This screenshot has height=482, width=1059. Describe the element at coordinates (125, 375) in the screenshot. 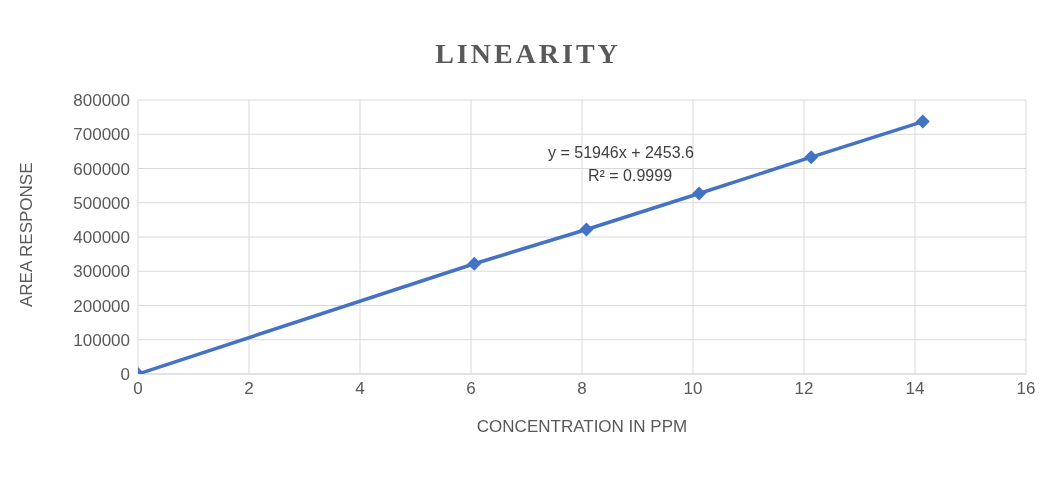

I see `y-tick-label: 0` at that location.